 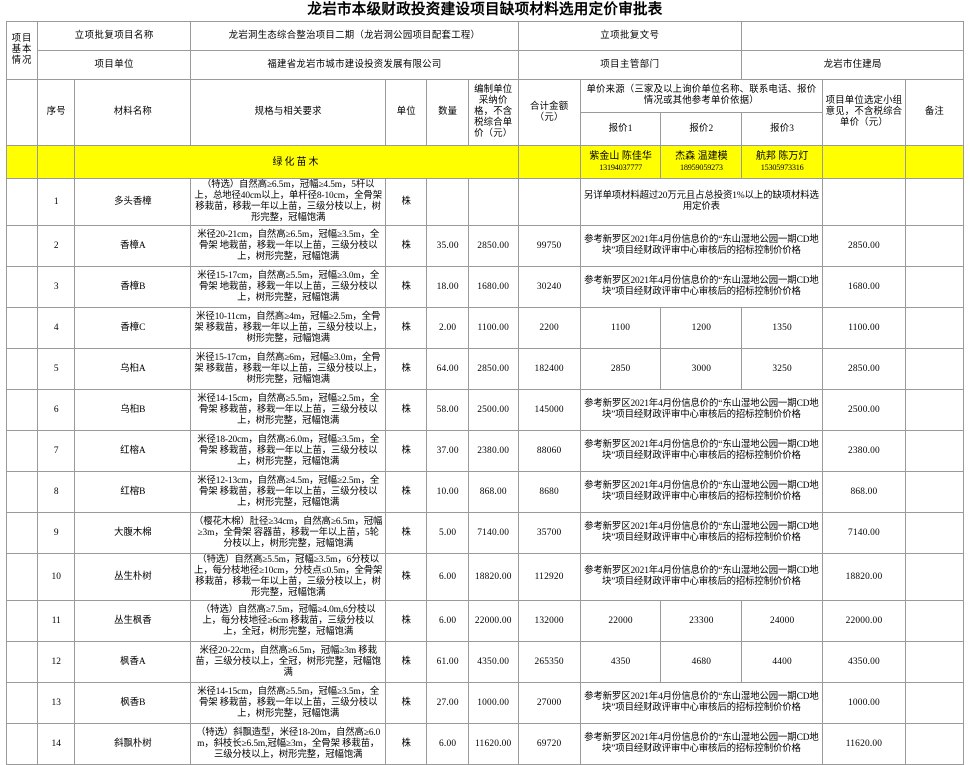 I want to click on cell-index: 7, so click(x=56, y=451).